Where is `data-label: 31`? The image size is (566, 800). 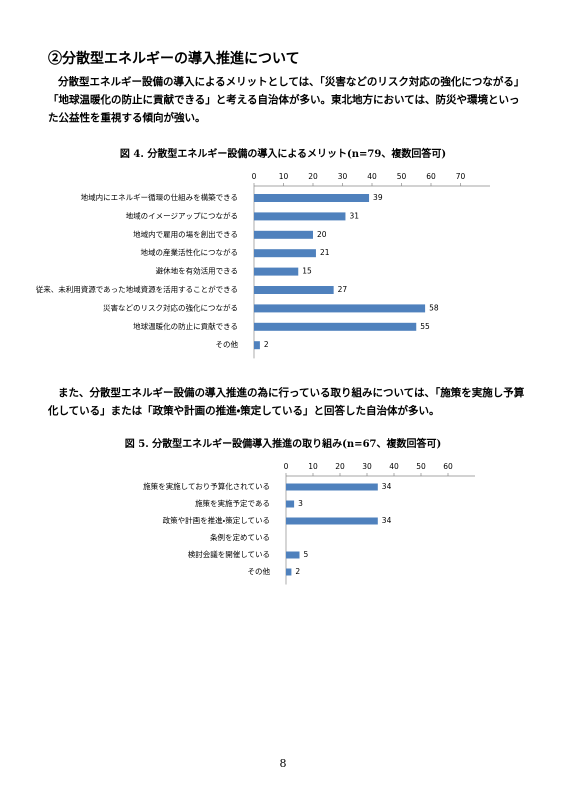
data-label: 31 is located at coordinates (354, 215).